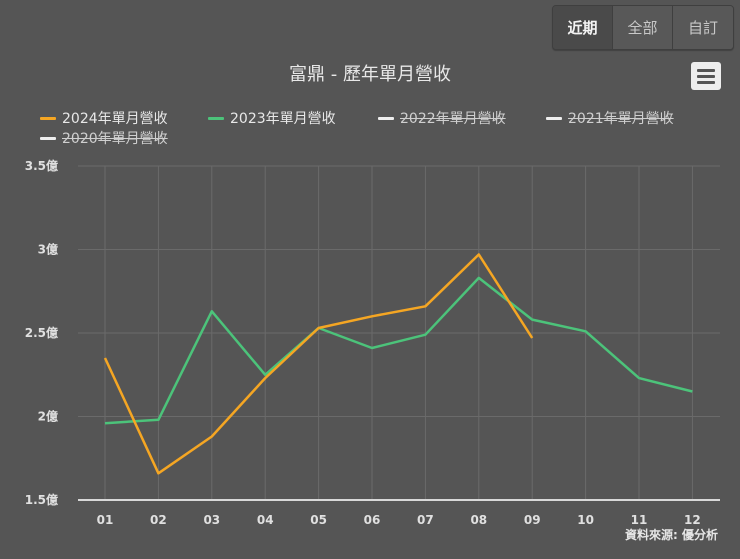  Describe the element at coordinates (583, 27) in the screenshot. I see `range-button-recent: 近期` at that location.